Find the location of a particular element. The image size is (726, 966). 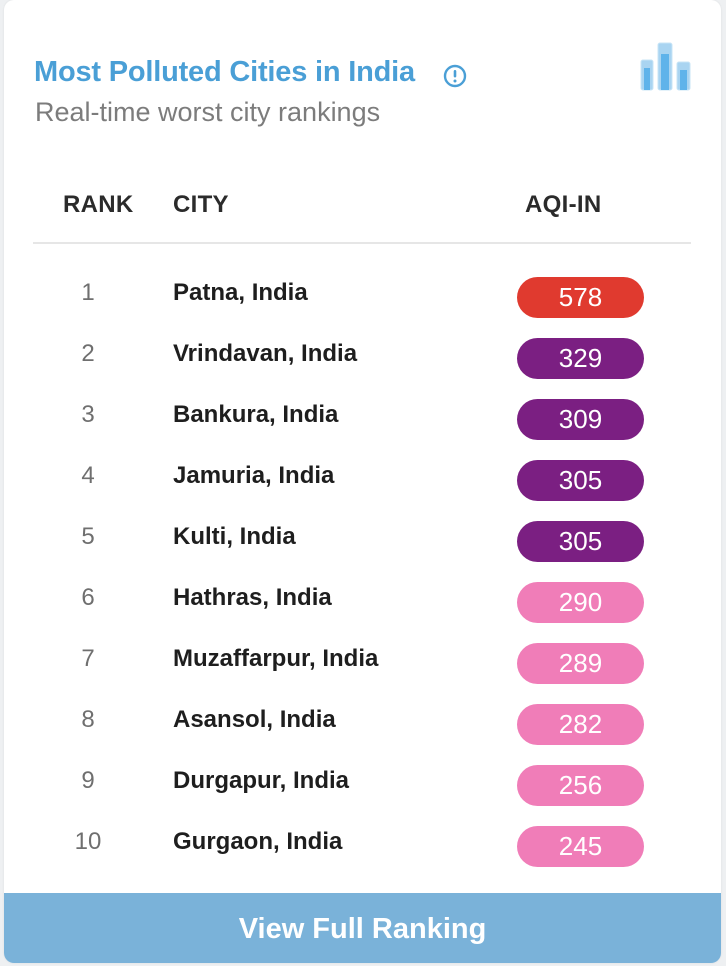

city-name: Kulti, India is located at coordinates (234, 536).